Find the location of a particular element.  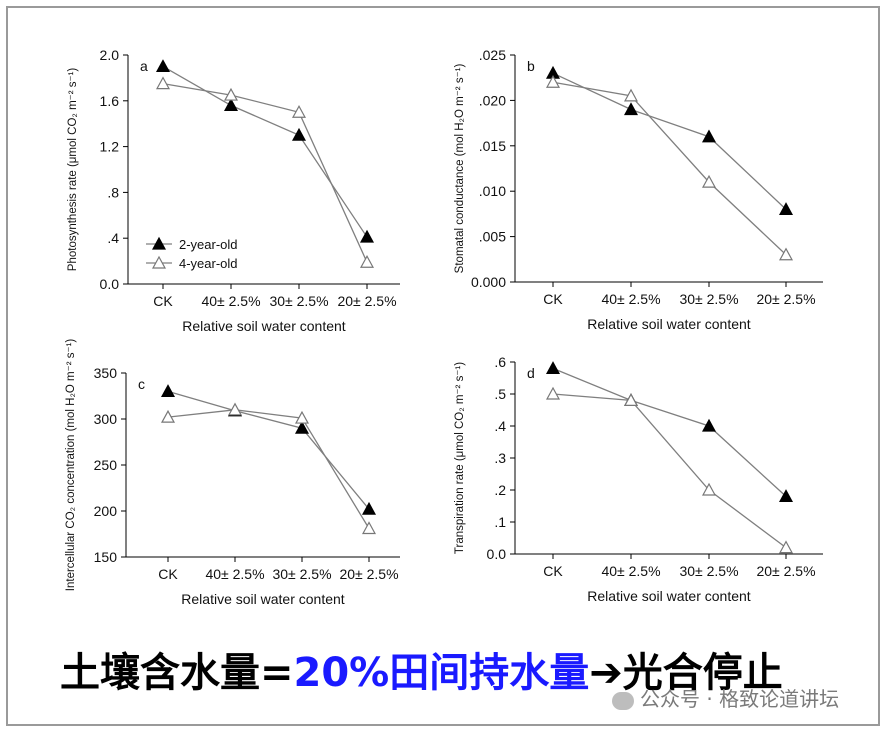

y-axis-label: Photosynthesis rate (μmol CO₂ m⁻² s⁻¹) is located at coordinates (73, 170).